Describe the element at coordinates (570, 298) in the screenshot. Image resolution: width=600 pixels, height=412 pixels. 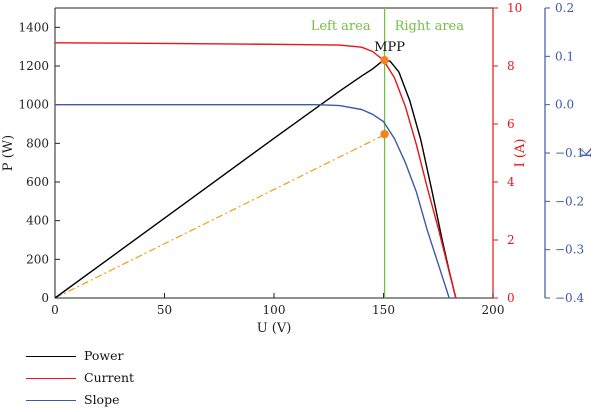
I see `slope-tick-label: −0.4` at that location.